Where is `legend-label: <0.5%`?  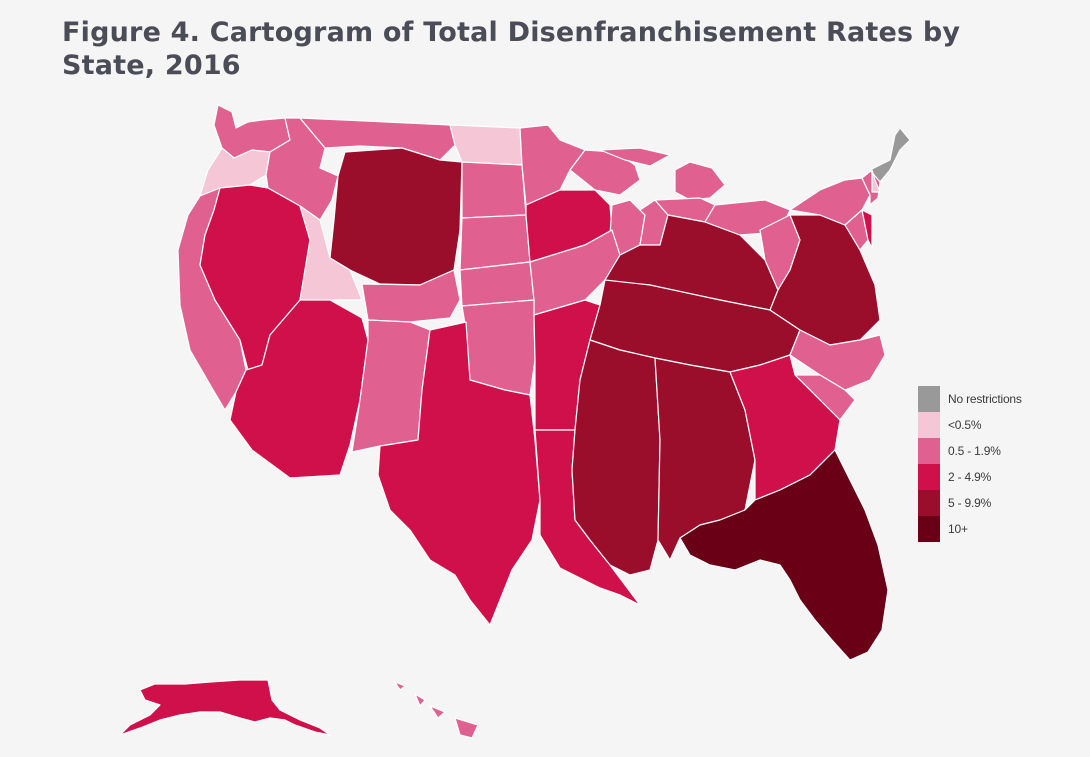
legend-label: <0.5% is located at coordinates (965, 425).